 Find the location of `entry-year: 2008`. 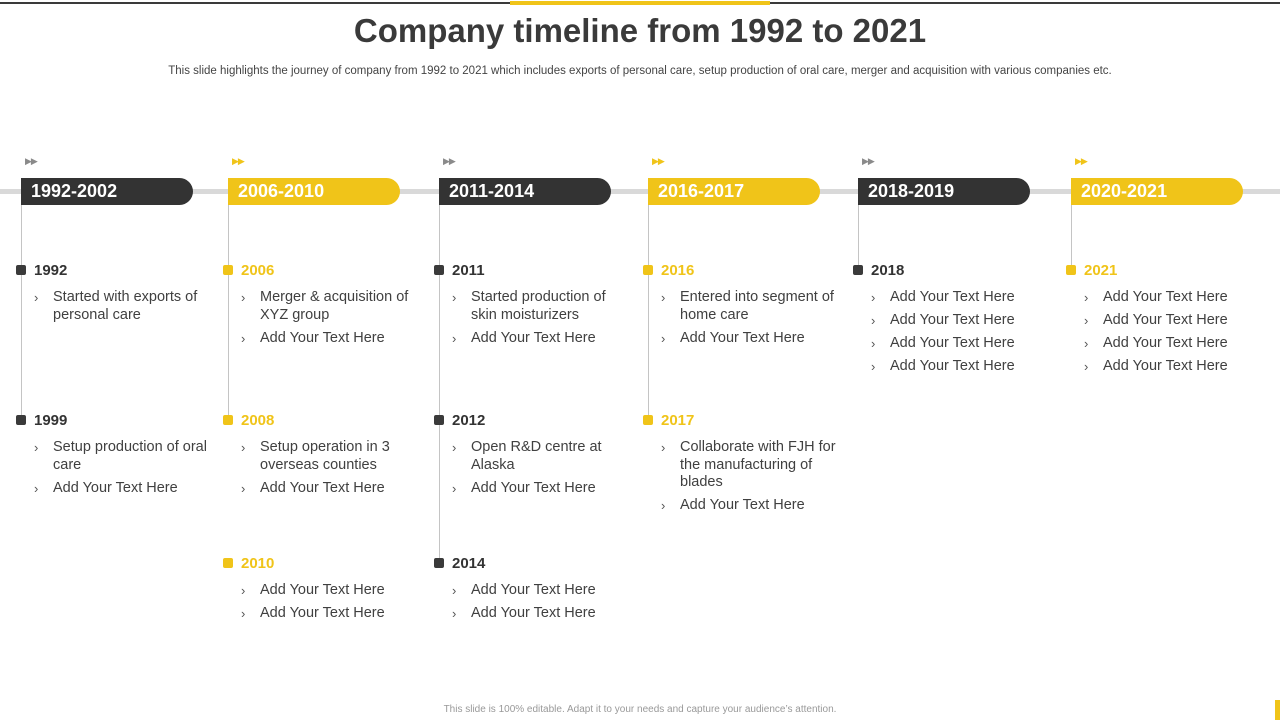

entry-year: 2008 is located at coordinates (258, 420).